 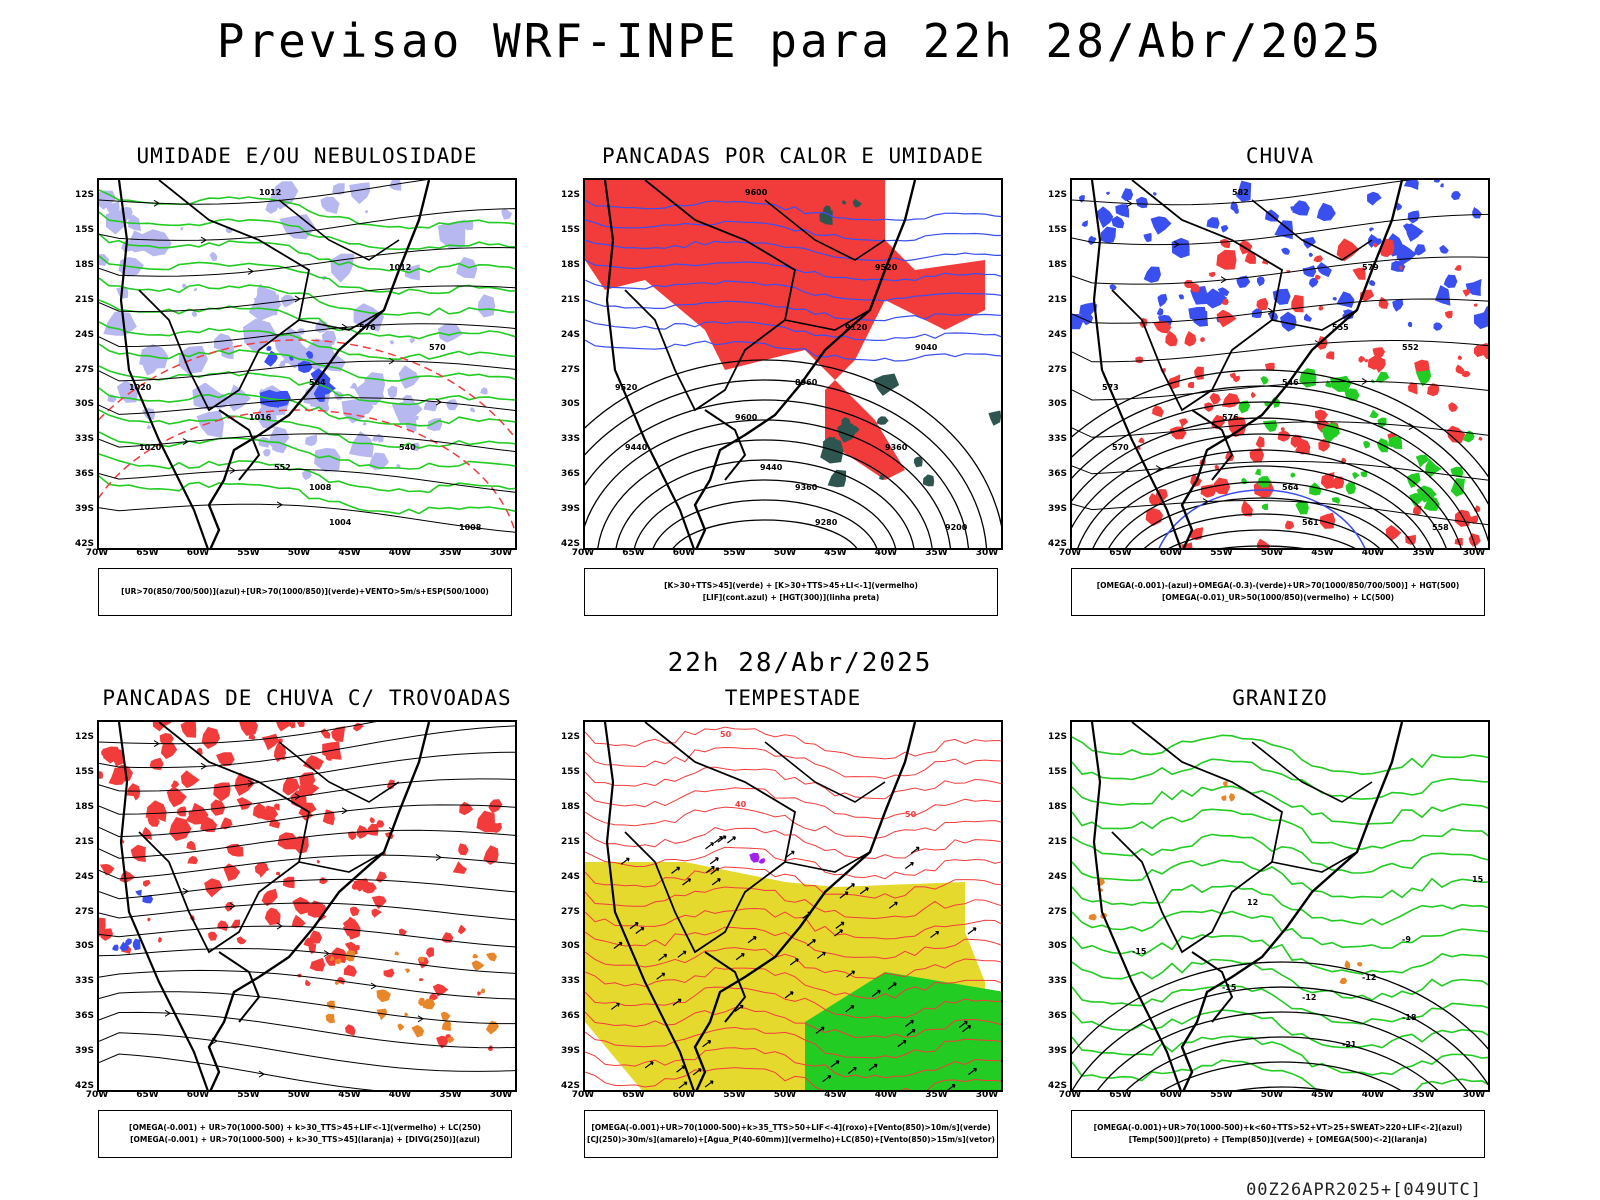 What do you see at coordinates (792, 156) in the screenshot?
I see `panel-title: PANCADAS POR CALOR E UMIDADE` at bounding box center [792, 156].